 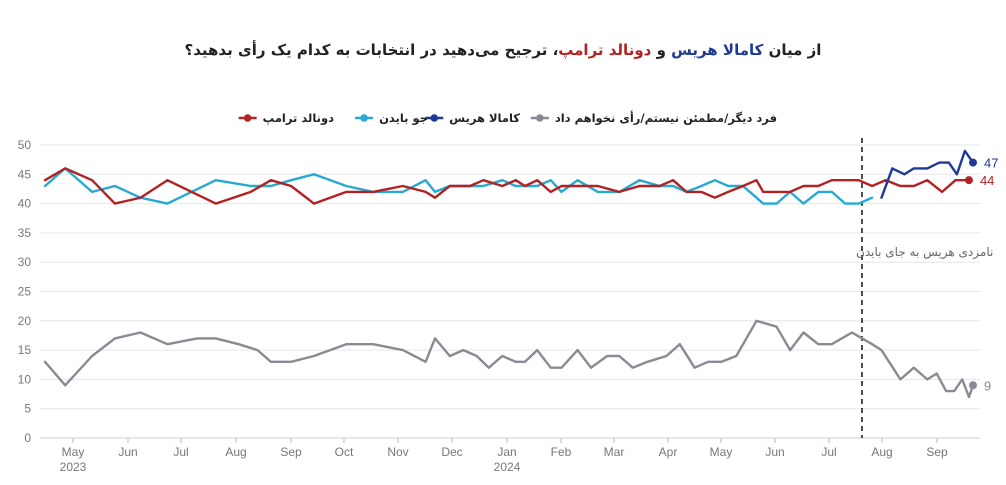 What do you see at coordinates (666, 118) in the screenshot?
I see `legend-label: فرد دیگر/مطمئن نیستم/رأی نخواهم داد` at bounding box center [666, 118].